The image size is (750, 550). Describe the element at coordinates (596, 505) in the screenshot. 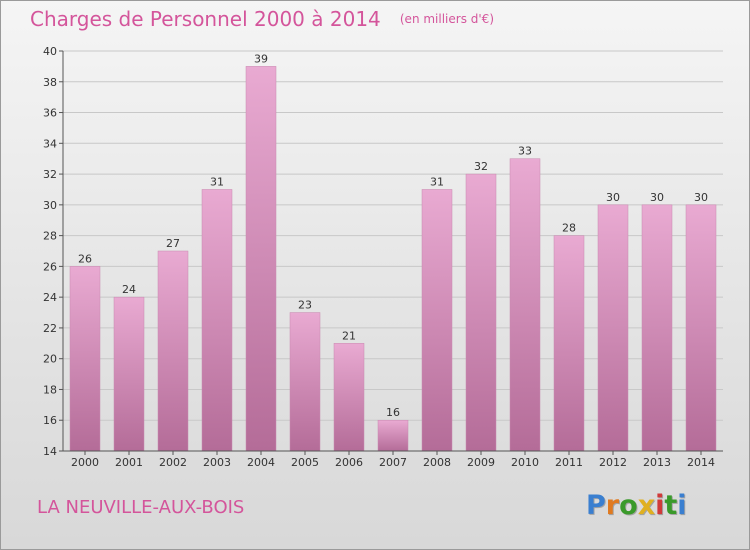

I see `logo-letter: P` at that location.